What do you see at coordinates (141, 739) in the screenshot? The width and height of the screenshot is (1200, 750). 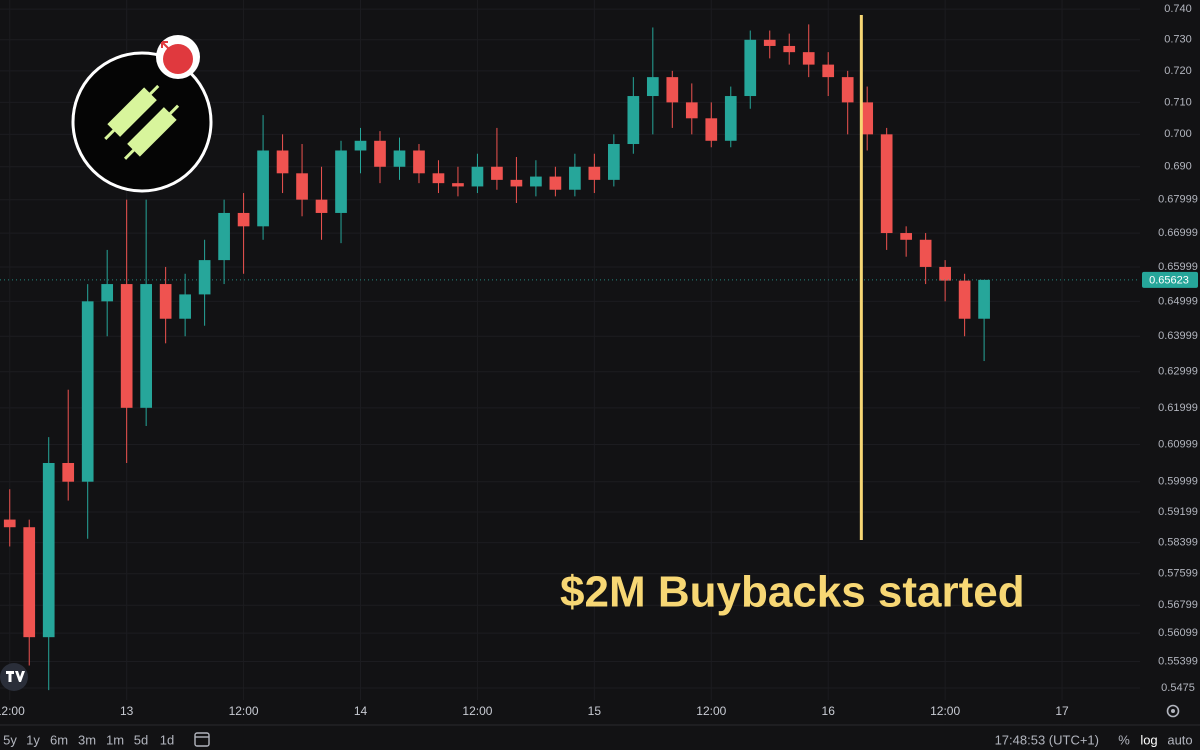 I see `range-button: 5d` at bounding box center [141, 739].